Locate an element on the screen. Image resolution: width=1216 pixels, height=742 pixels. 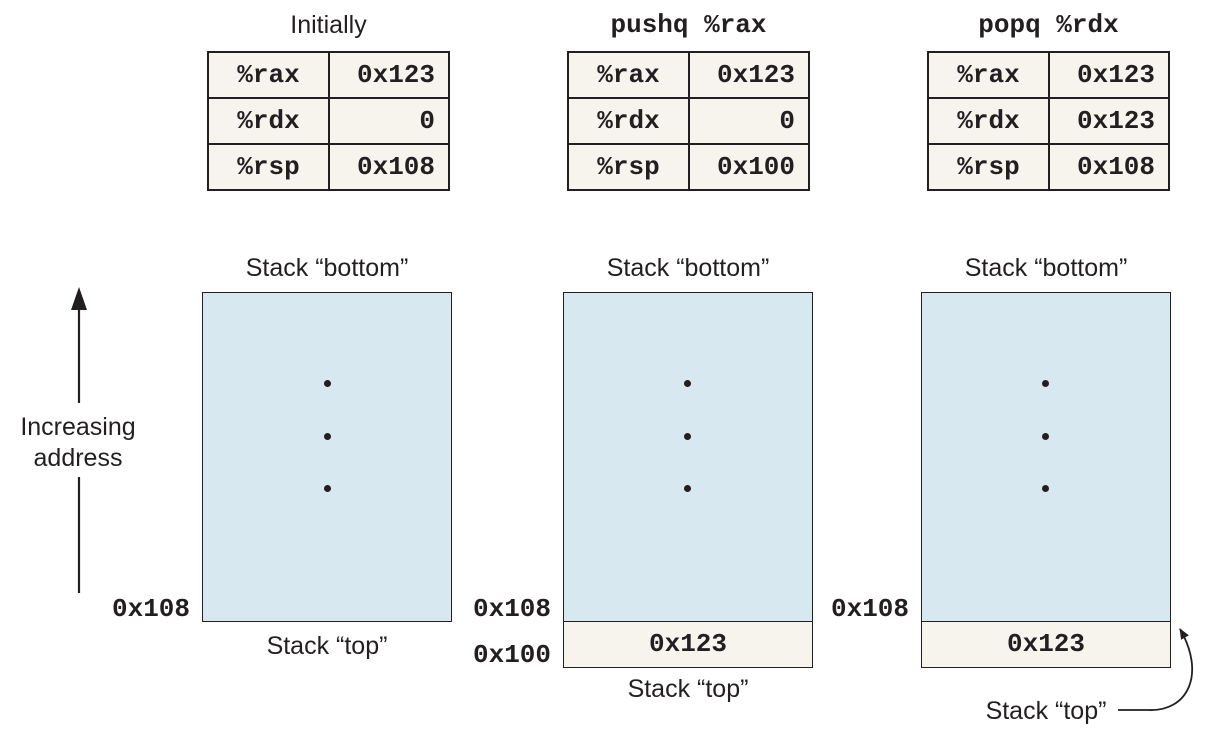
register-table-initially: %rax 0x123 %rdx 0 %rsp 0x108 is located at coordinates (328, 121).